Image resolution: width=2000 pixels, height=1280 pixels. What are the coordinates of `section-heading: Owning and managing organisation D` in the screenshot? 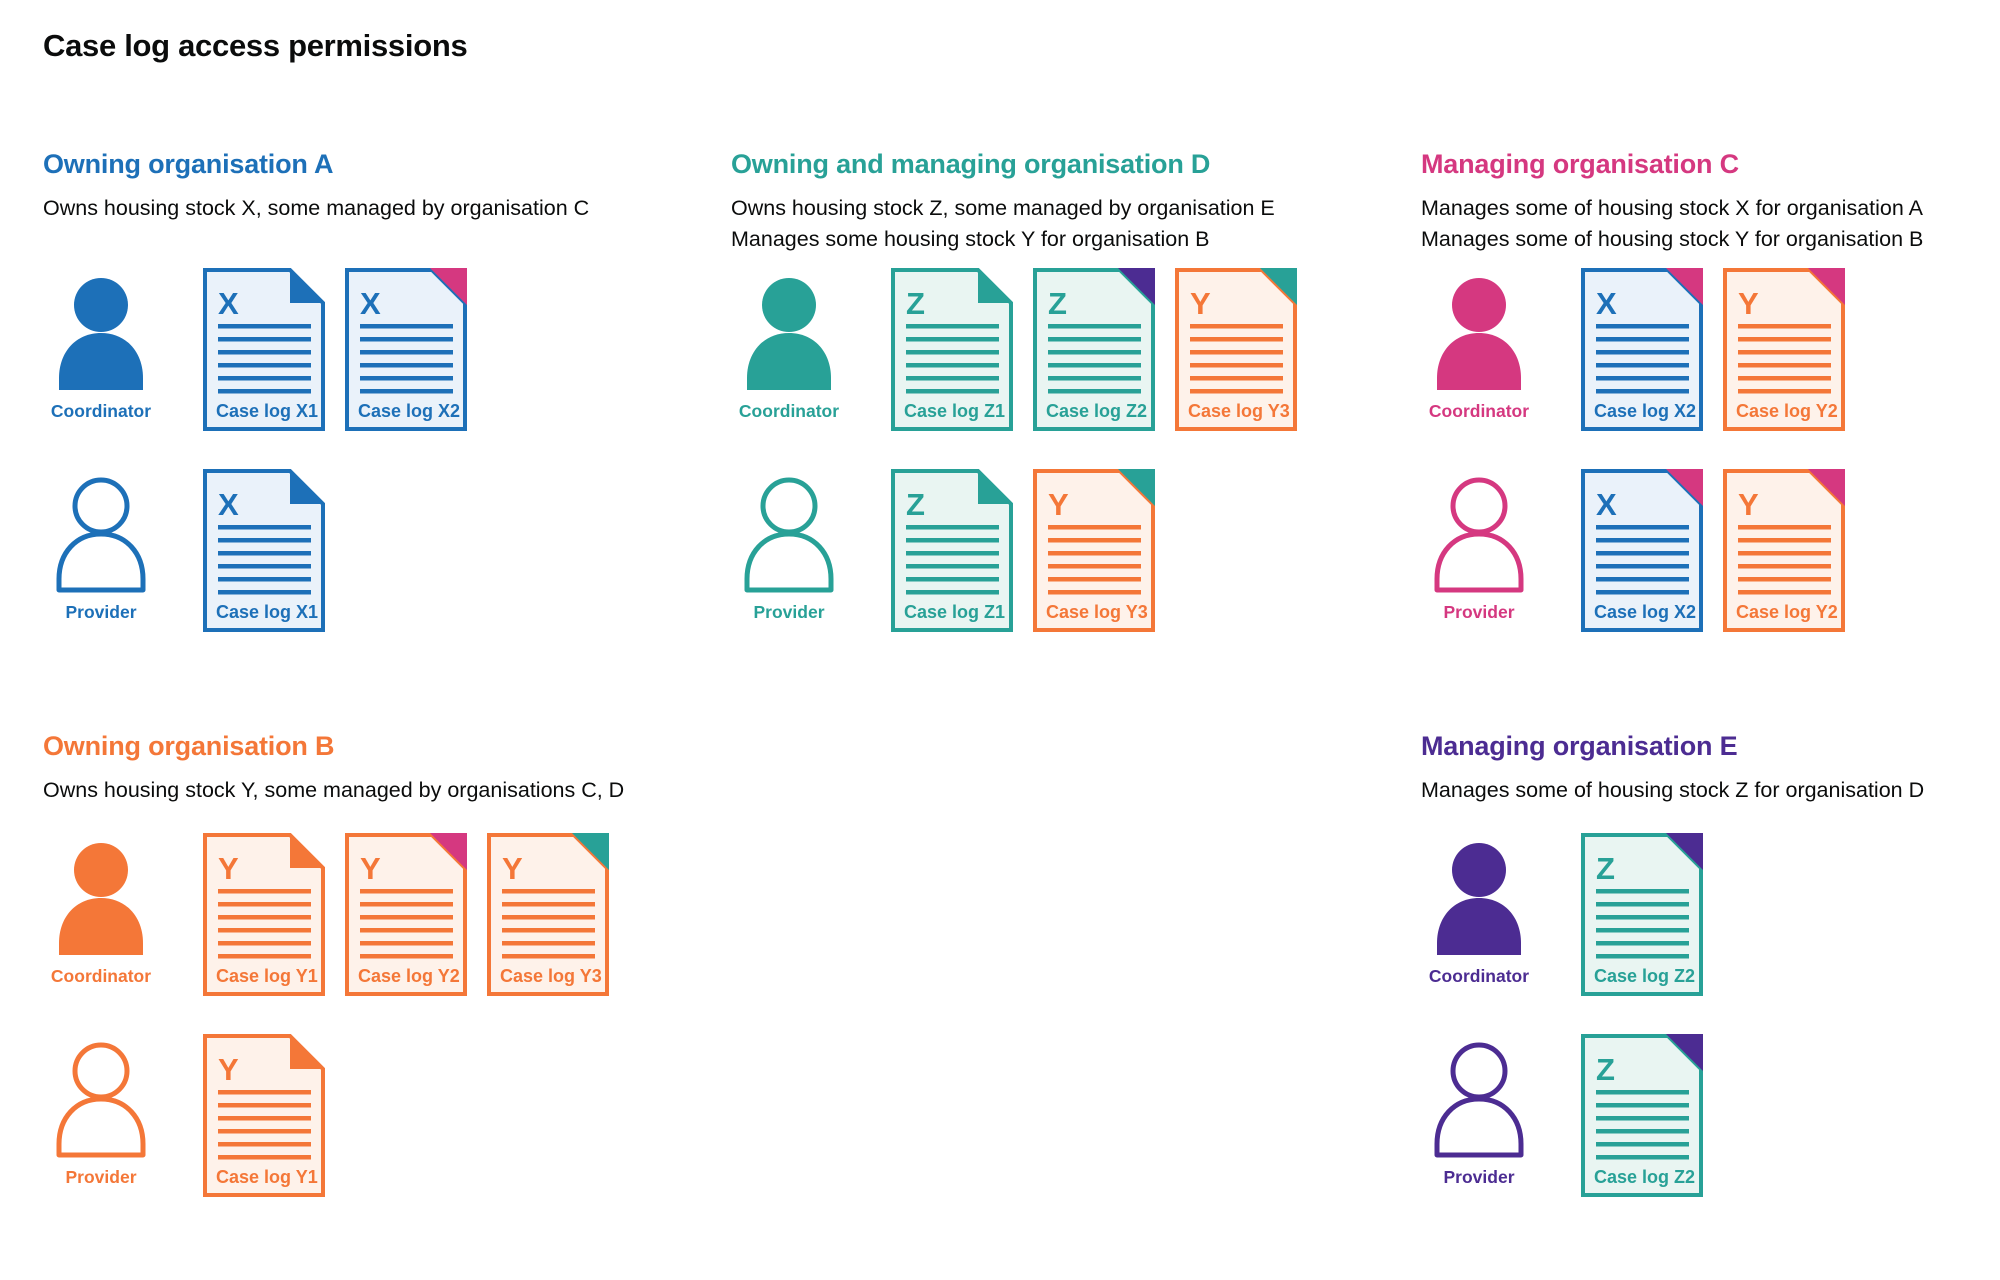 It's located at (971, 164).